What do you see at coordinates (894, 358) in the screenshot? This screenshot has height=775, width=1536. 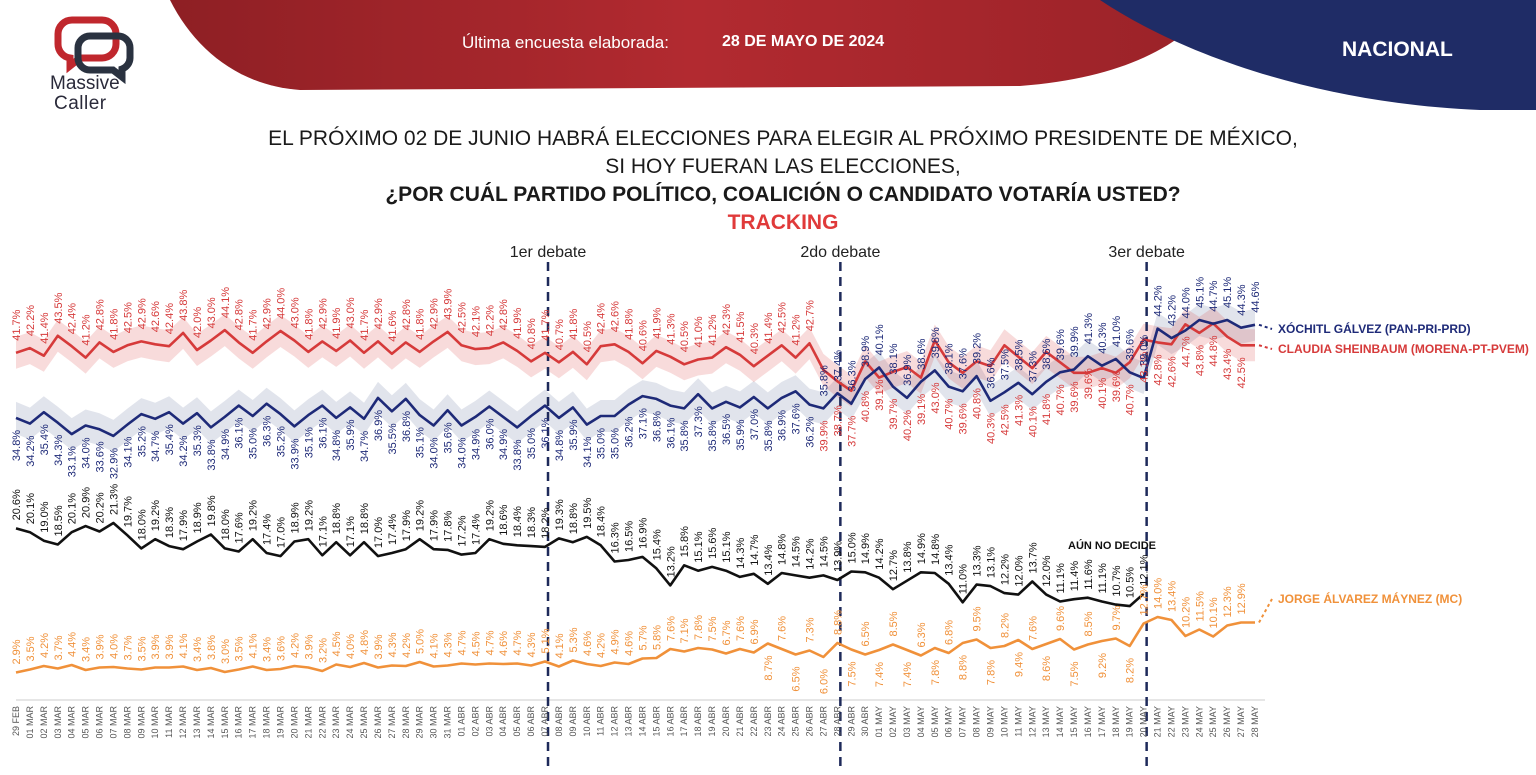 I see `galvez-label: 38.1%` at bounding box center [894, 358].